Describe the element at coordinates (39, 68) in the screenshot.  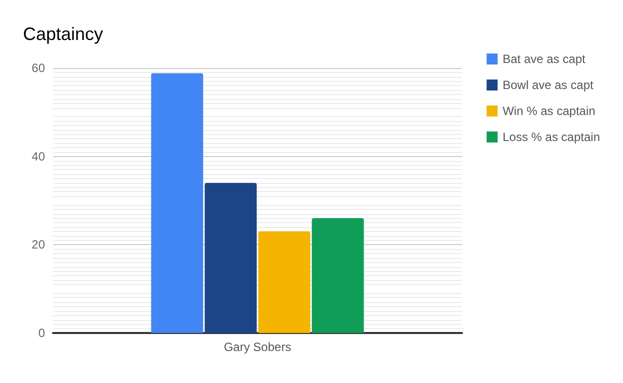
I see `y-tick-label: 60` at that location.